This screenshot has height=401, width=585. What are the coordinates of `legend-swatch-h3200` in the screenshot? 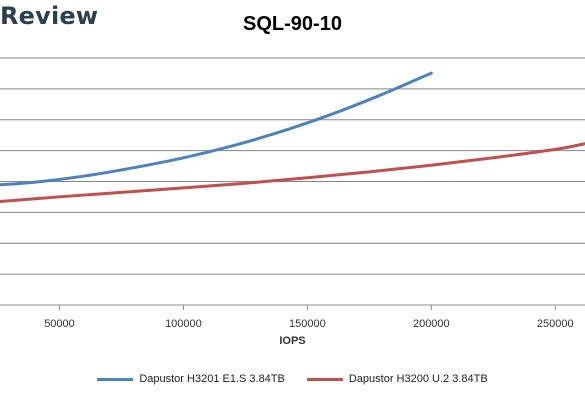 It's located at (324, 379).